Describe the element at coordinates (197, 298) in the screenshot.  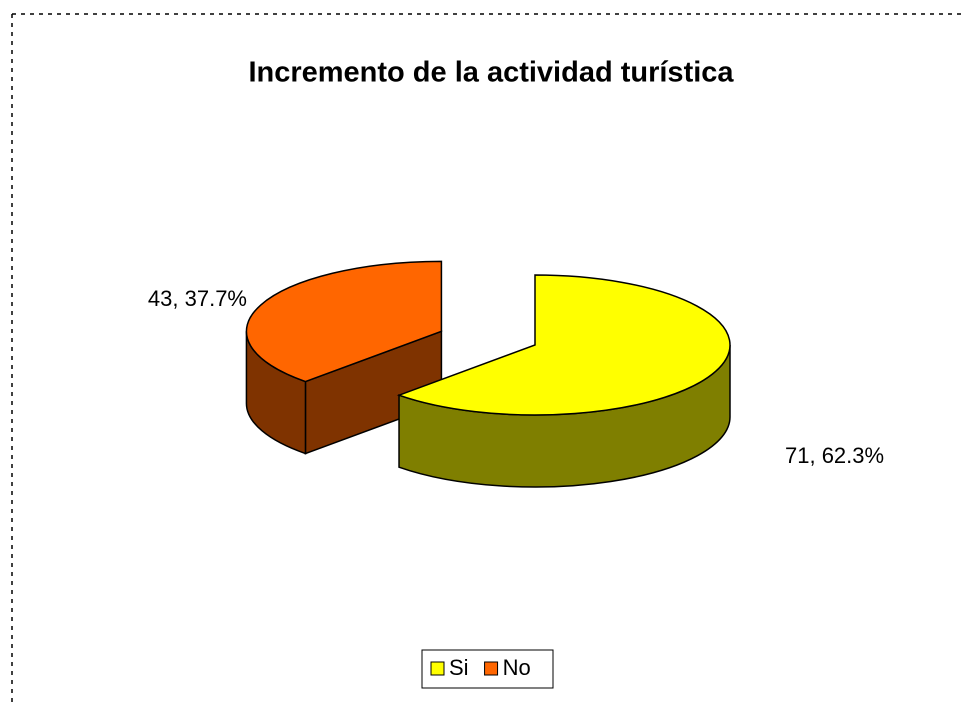
I see `data-label: 43, 37.7%` at that location.